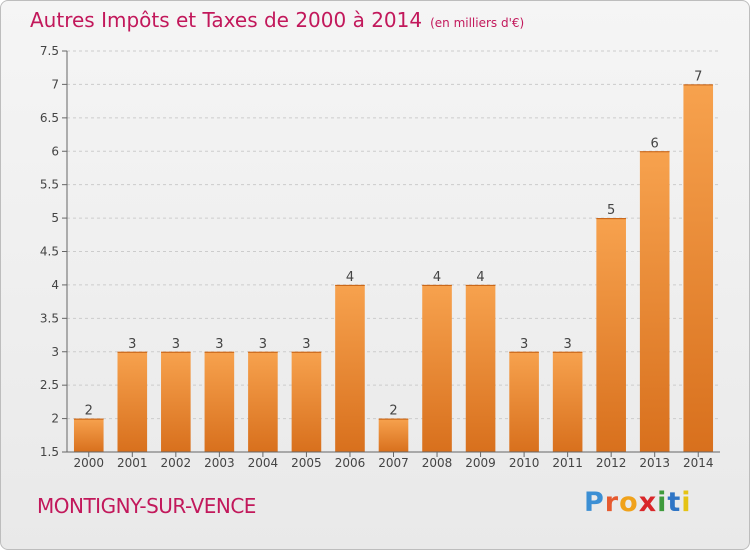 The image size is (750, 550). I want to click on x-tick-label: 2002, so click(176, 463).